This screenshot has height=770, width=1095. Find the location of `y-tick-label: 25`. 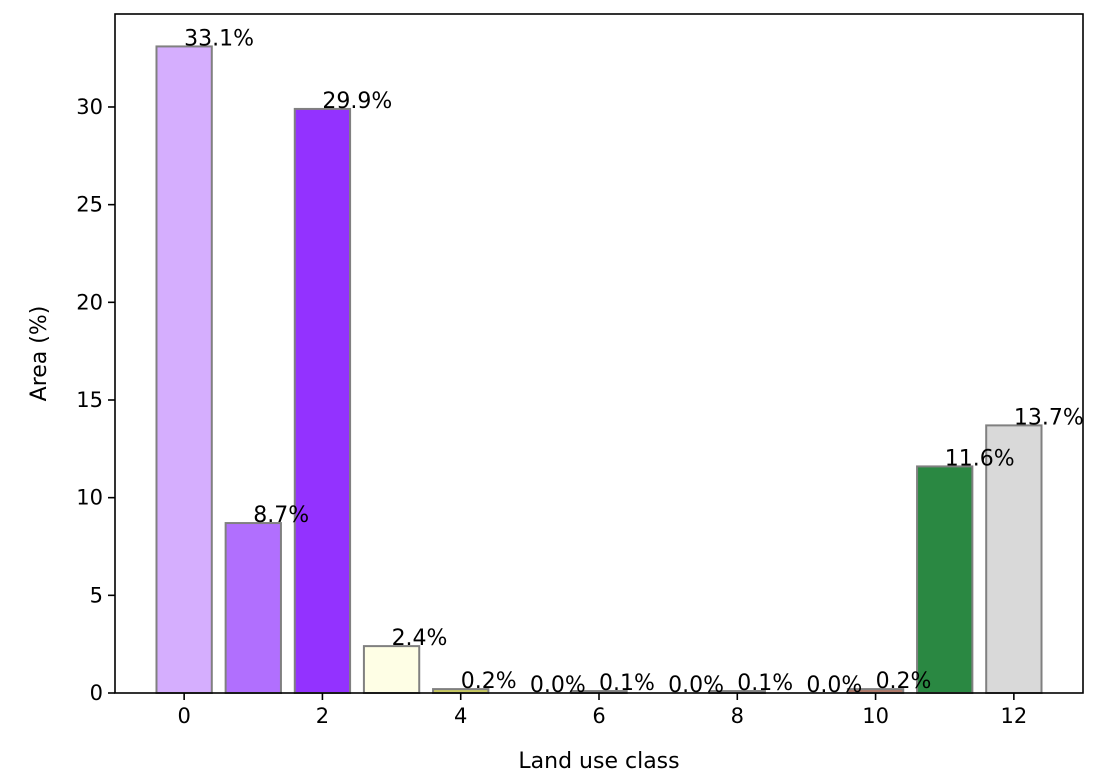

y-tick-label: 25 is located at coordinates (89, 205).